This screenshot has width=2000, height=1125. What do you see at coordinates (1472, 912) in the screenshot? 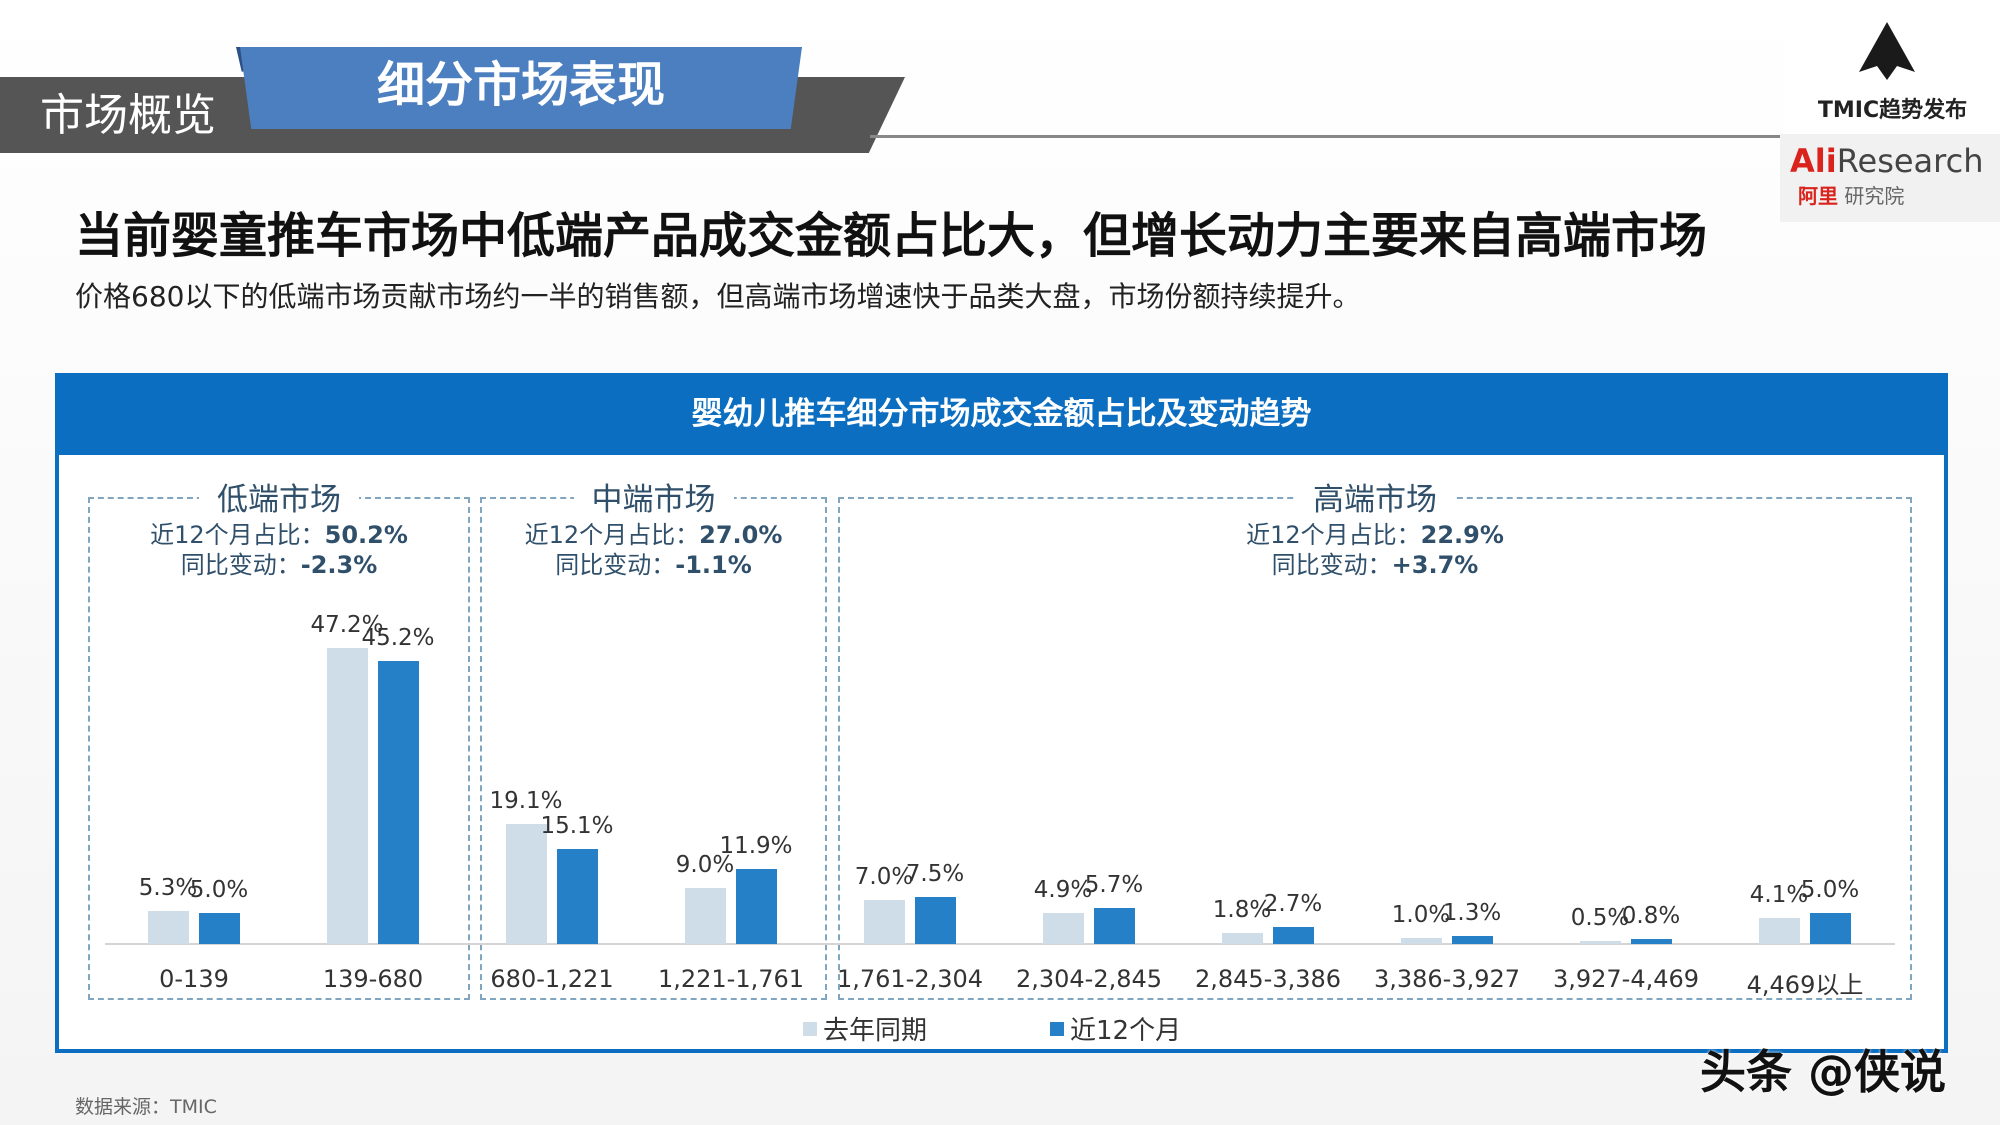
I see `data-label: 1.3%` at bounding box center [1472, 912].